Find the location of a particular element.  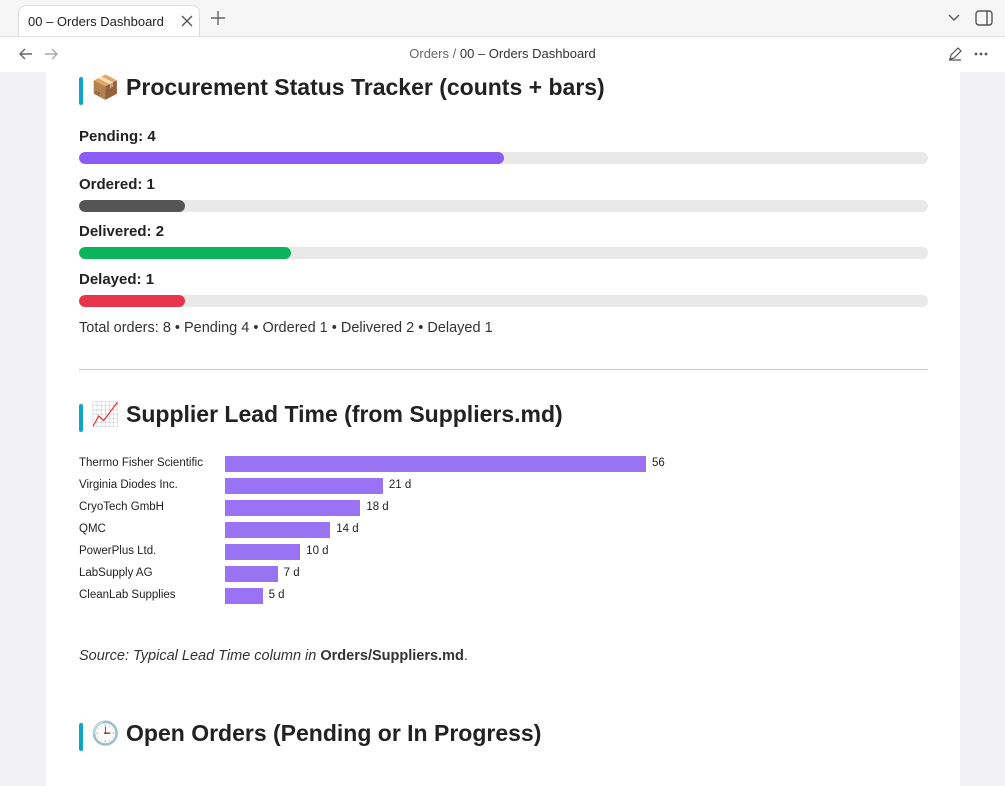

sidebar-toggle-icon is located at coordinates (984, 18).